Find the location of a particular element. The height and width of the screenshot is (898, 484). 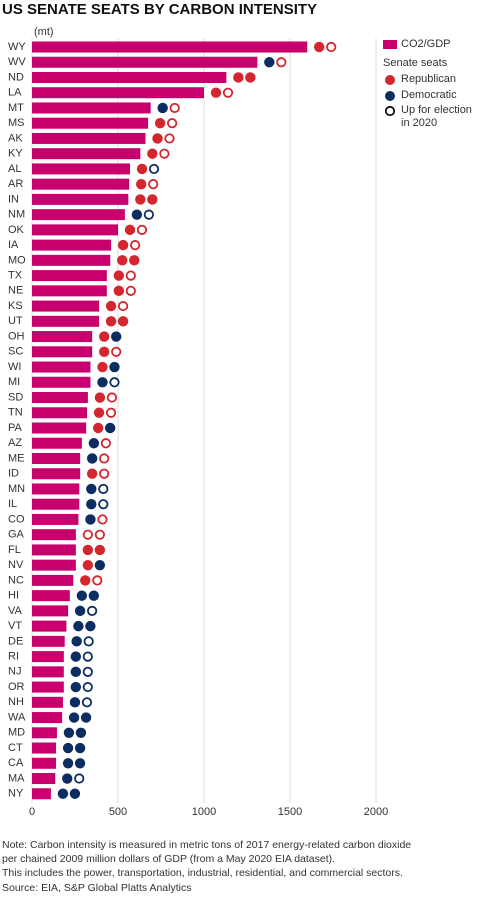

y-tick-label: NJ is located at coordinates (14, 672).